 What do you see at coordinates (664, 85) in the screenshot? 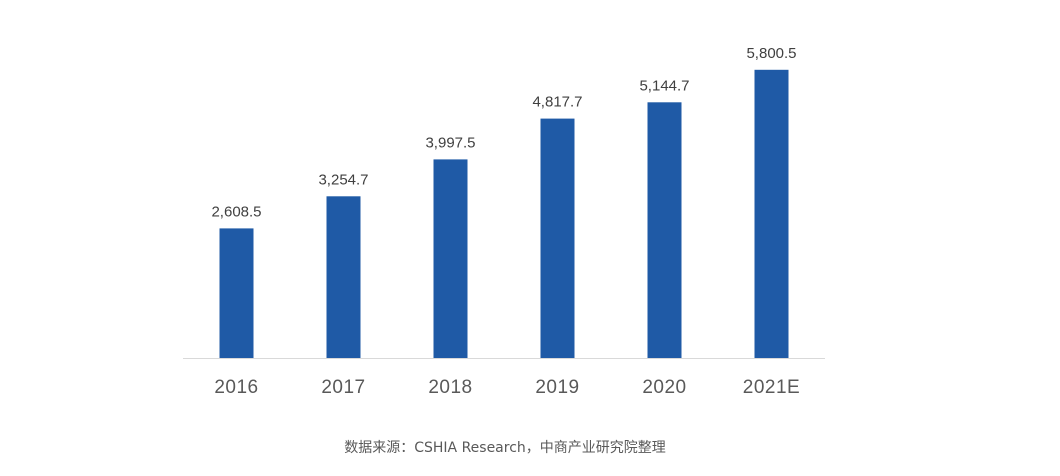
I see `value-label-2020: 5,144.7` at bounding box center [664, 85].